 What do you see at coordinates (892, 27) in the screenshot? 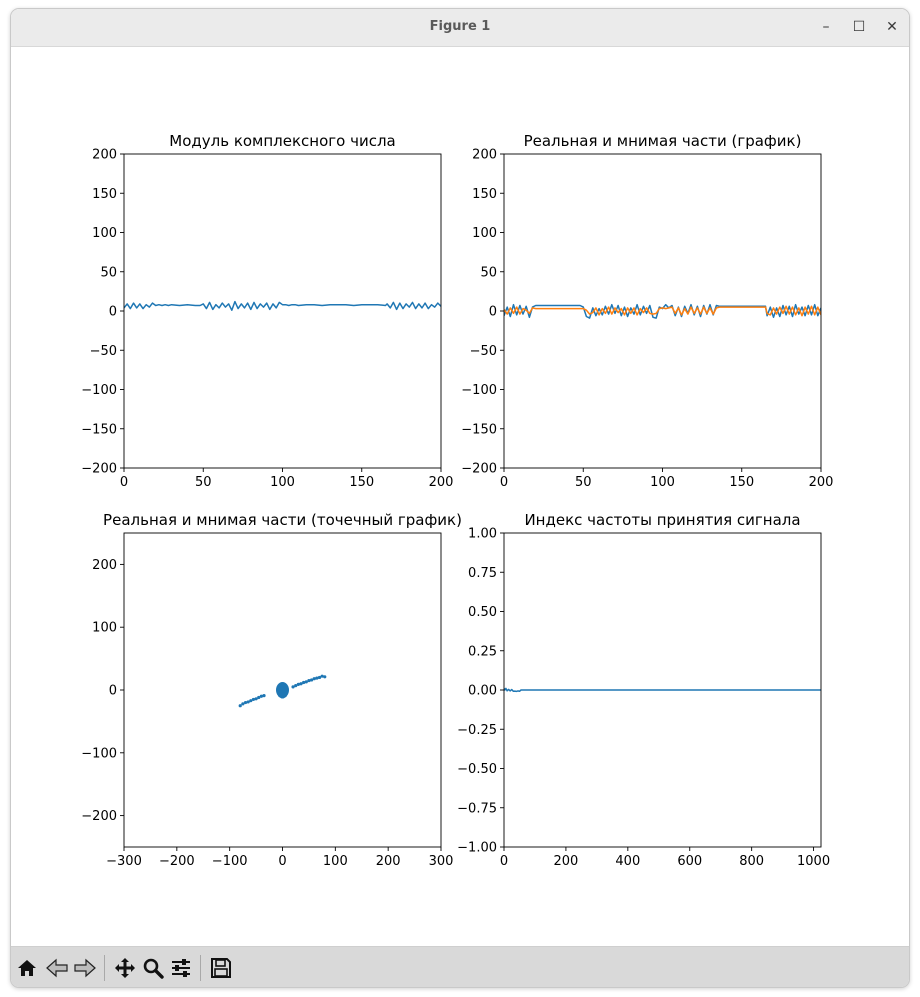
I see `close-button: ✕` at bounding box center [892, 27].